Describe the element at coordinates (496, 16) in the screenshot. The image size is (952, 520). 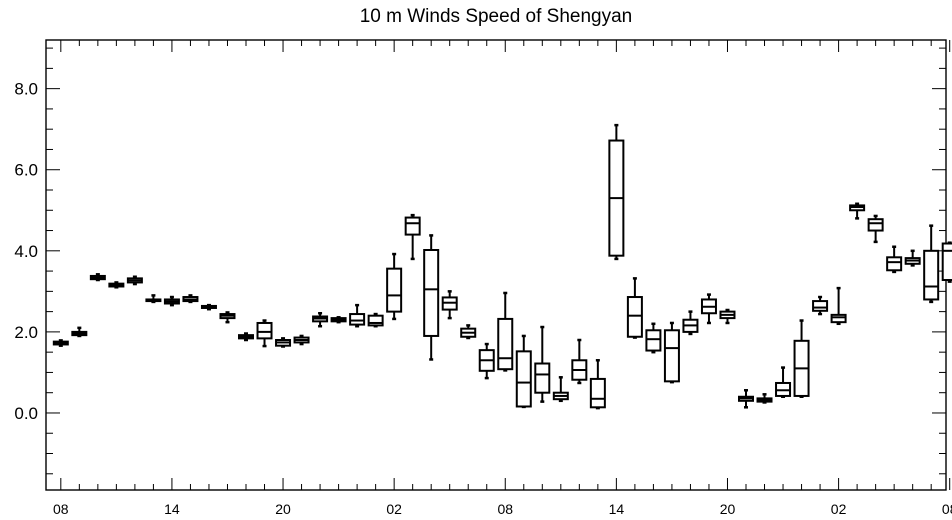
I see `chart-title: 10 m Winds Speed of Shengyan` at that location.